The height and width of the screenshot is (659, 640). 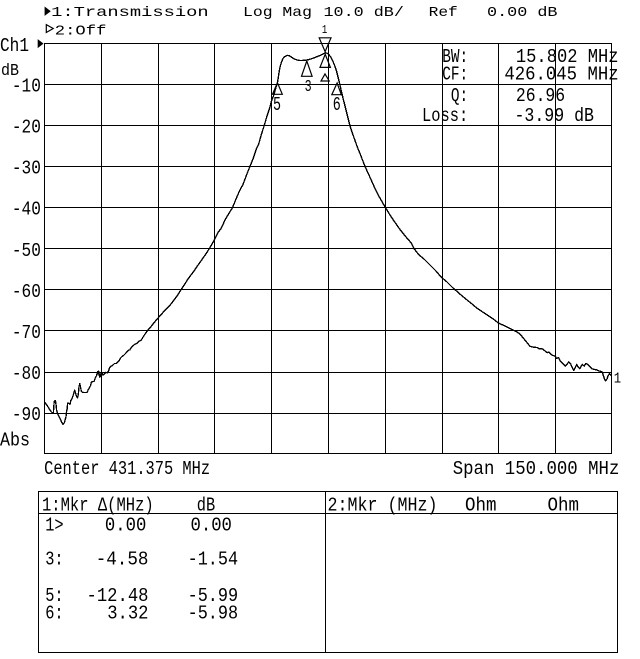 What do you see at coordinates (127, 469) in the screenshot?
I see `svg-text: Center 431.375 MHz` at bounding box center [127, 469].